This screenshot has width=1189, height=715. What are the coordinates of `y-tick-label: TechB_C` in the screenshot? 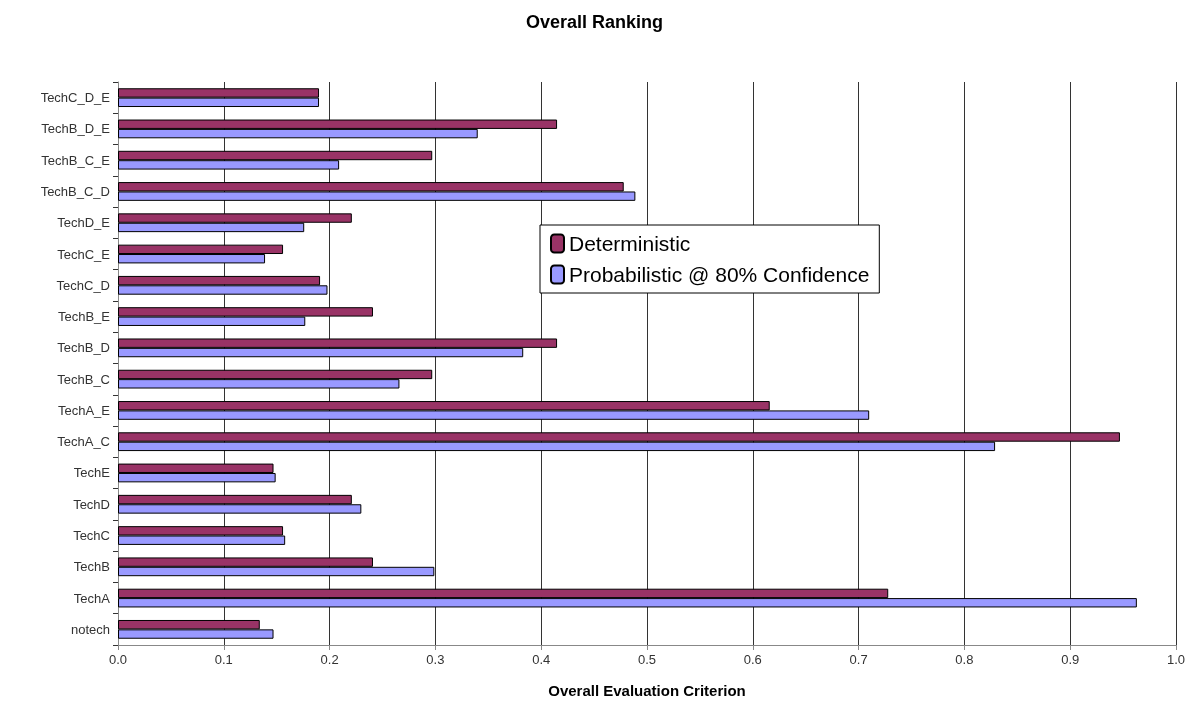 It's located at (83, 379).